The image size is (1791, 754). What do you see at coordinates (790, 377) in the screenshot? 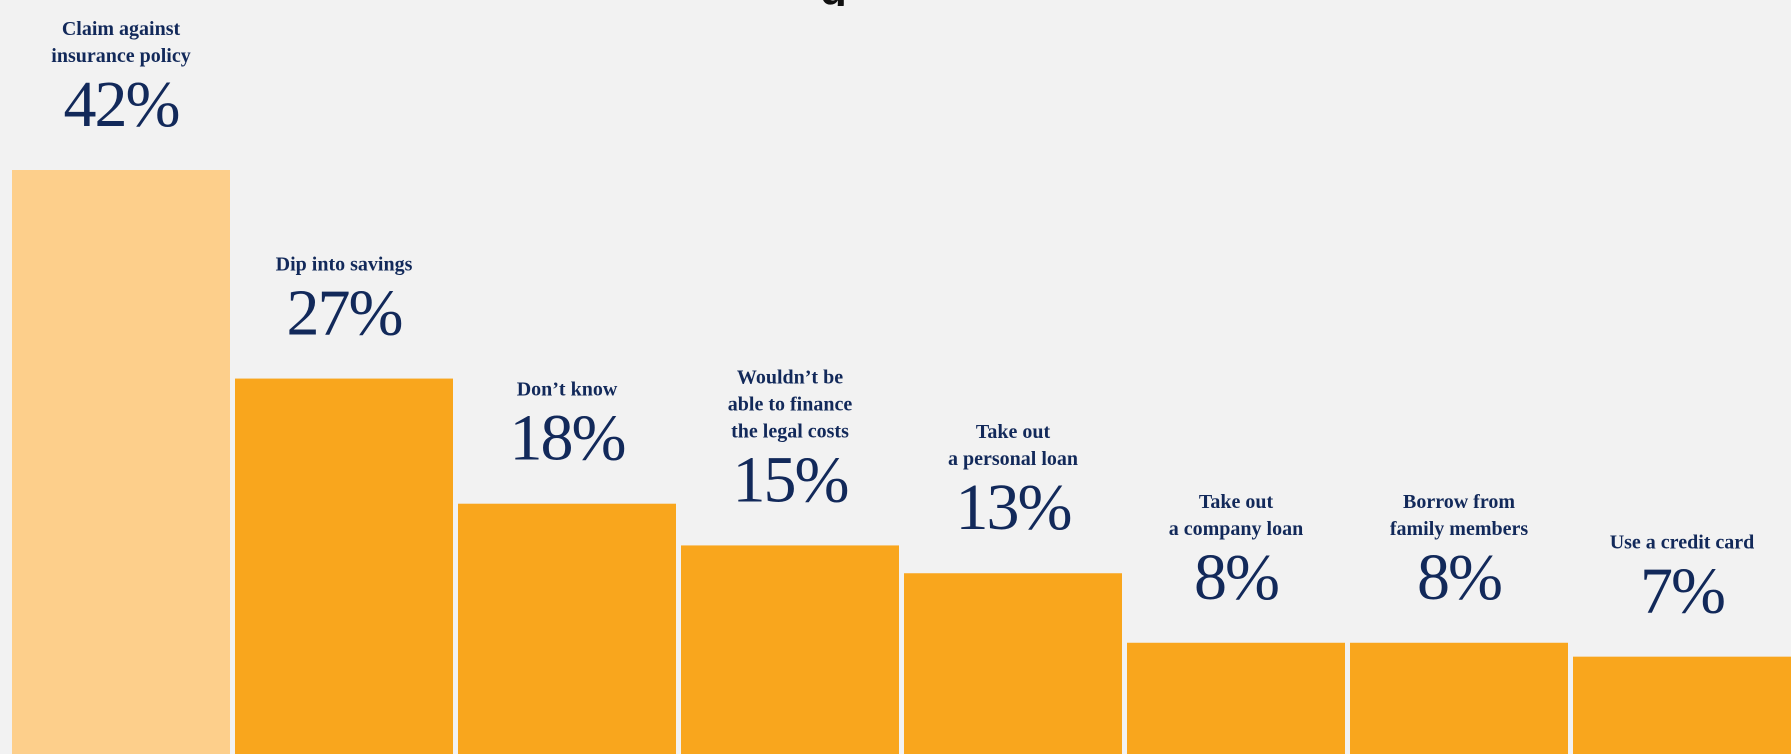
I see `category-label-4-line-1: Wouldn’t be` at bounding box center [790, 377].